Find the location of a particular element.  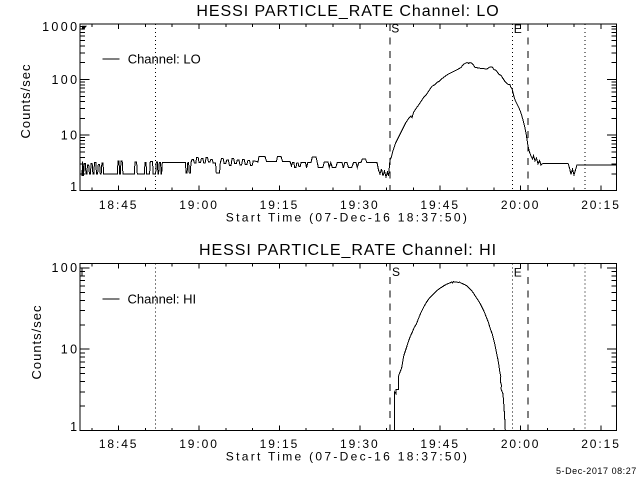

svg-text: 5-Dec-2017 08:27 is located at coordinates (596, 471).